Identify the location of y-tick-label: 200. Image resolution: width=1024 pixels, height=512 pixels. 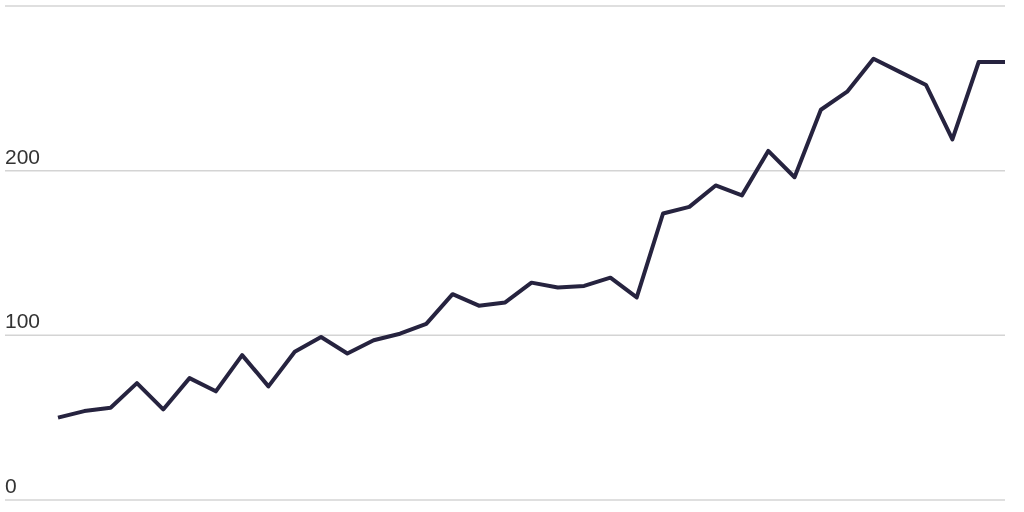
(23, 156).